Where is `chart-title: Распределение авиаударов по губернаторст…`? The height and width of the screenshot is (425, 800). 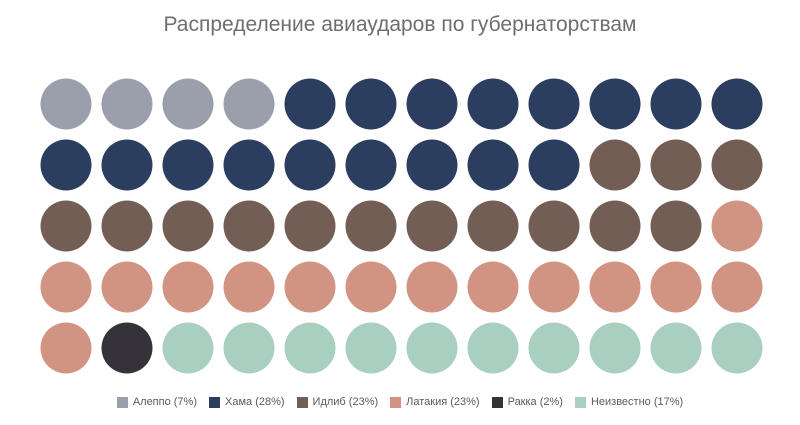 chart-title: Распределение авиаударов по губернаторст… is located at coordinates (400, 24).